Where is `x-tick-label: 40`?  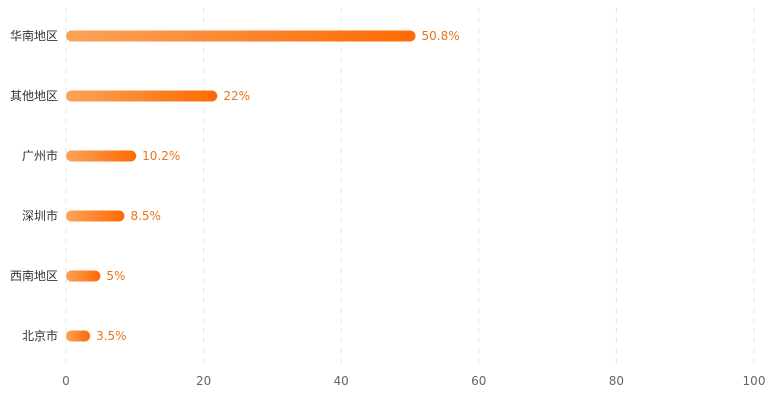
x-tick-label: 40 is located at coordinates (341, 381).